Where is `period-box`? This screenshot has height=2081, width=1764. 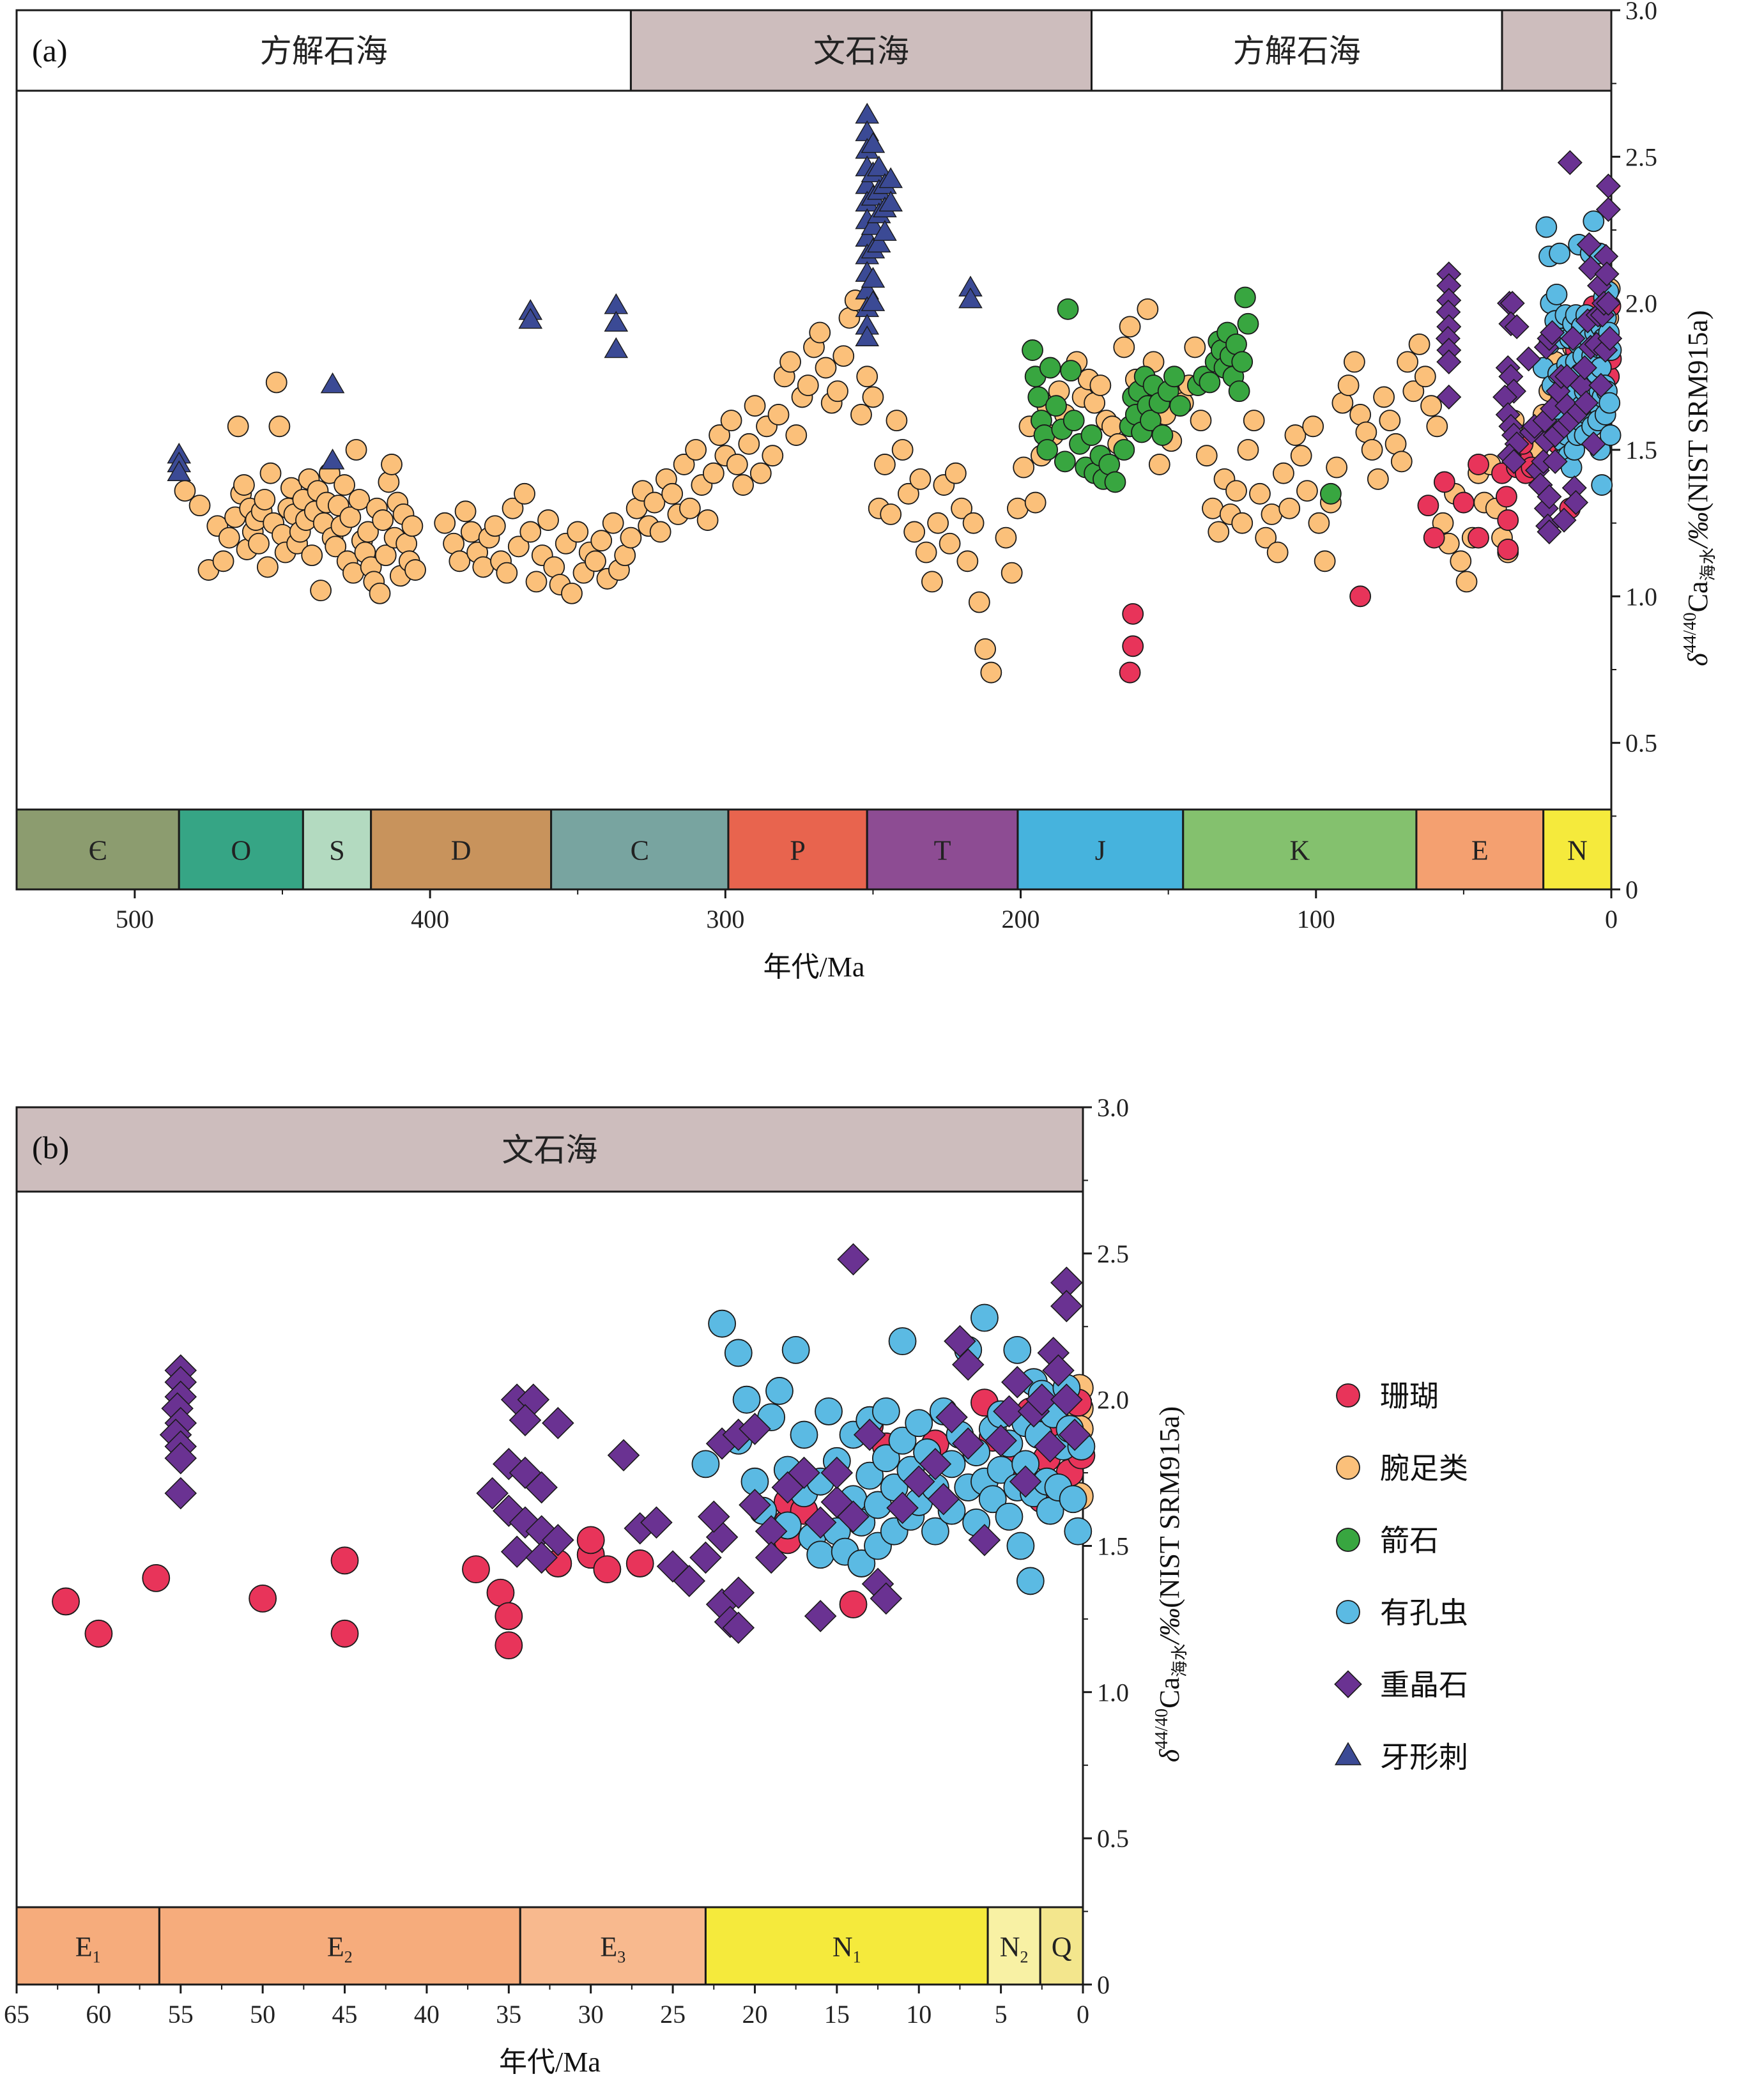
period-box is located at coordinates (339, 1946).